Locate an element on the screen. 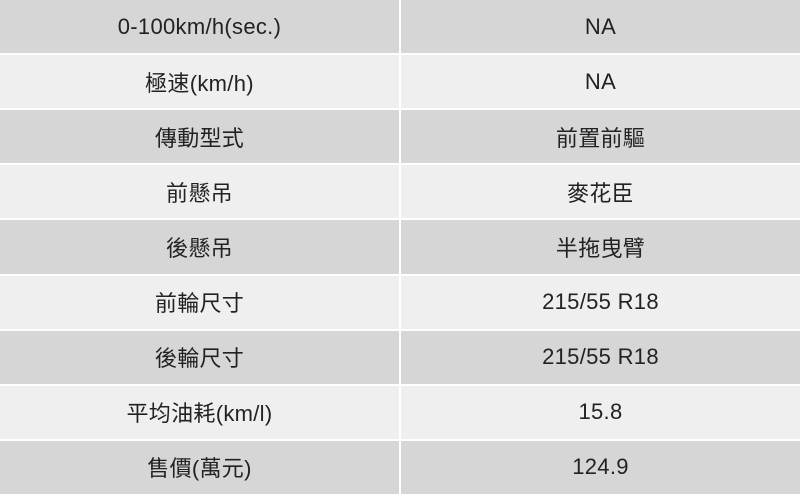  table-row: 售價(萬元) 124.9 is located at coordinates (400, 467).